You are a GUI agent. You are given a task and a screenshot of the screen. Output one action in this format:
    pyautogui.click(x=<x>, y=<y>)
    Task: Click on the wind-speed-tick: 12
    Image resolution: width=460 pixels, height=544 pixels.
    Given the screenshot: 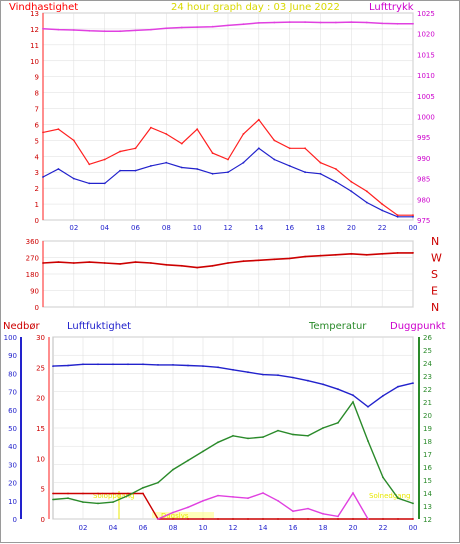 What is the action you would take?
    pyautogui.click(x=34, y=30)
    